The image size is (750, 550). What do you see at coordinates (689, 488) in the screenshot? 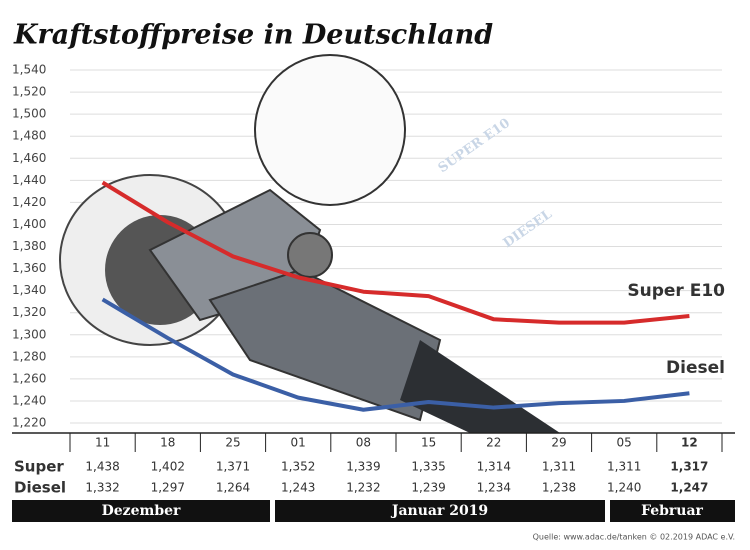
I see `value-label: 1,247` at bounding box center [689, 488].